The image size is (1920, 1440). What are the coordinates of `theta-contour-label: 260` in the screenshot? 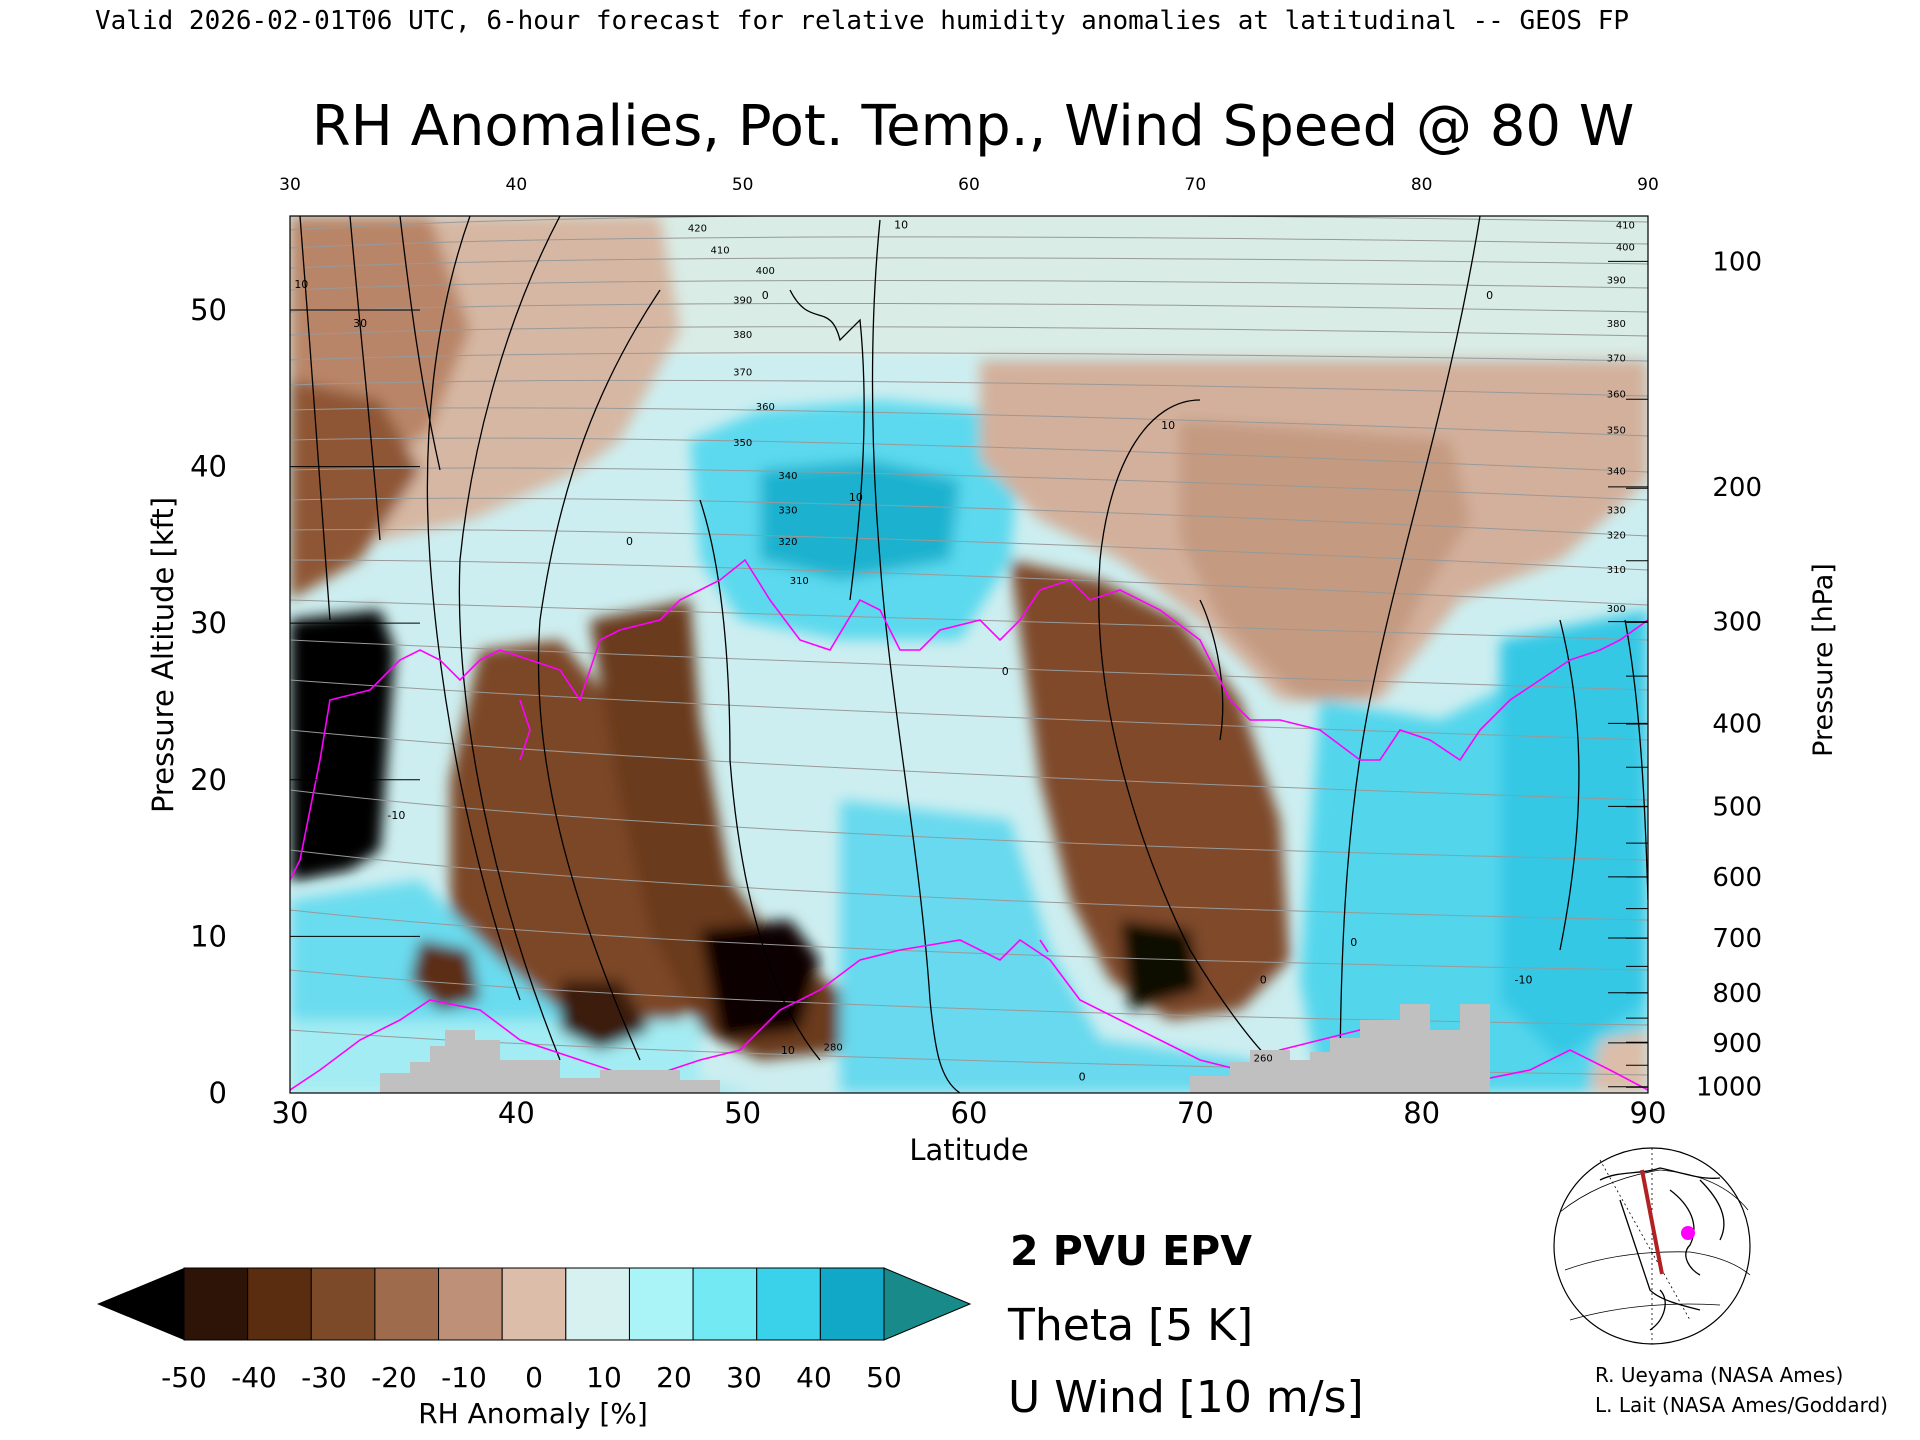 It's located at (1263, 1059).